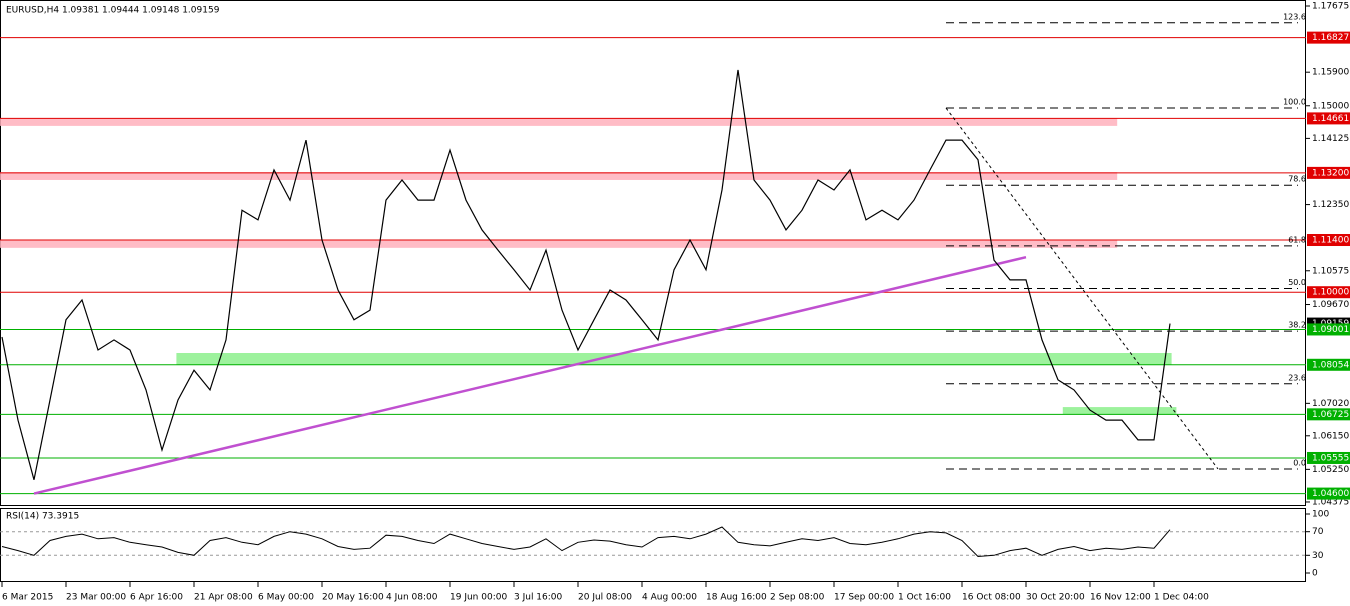  I want to click on x-tick-label: 16 Nov 12:00, so click(1120, 598).